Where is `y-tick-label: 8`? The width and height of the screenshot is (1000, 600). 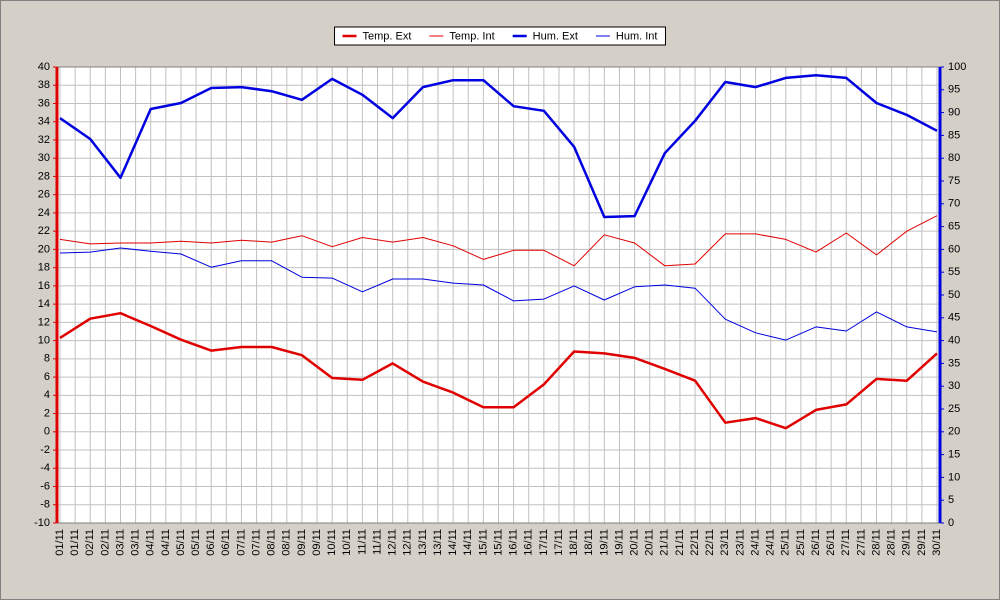
y-tick-label: 8 is located at coordinates (47, 359).